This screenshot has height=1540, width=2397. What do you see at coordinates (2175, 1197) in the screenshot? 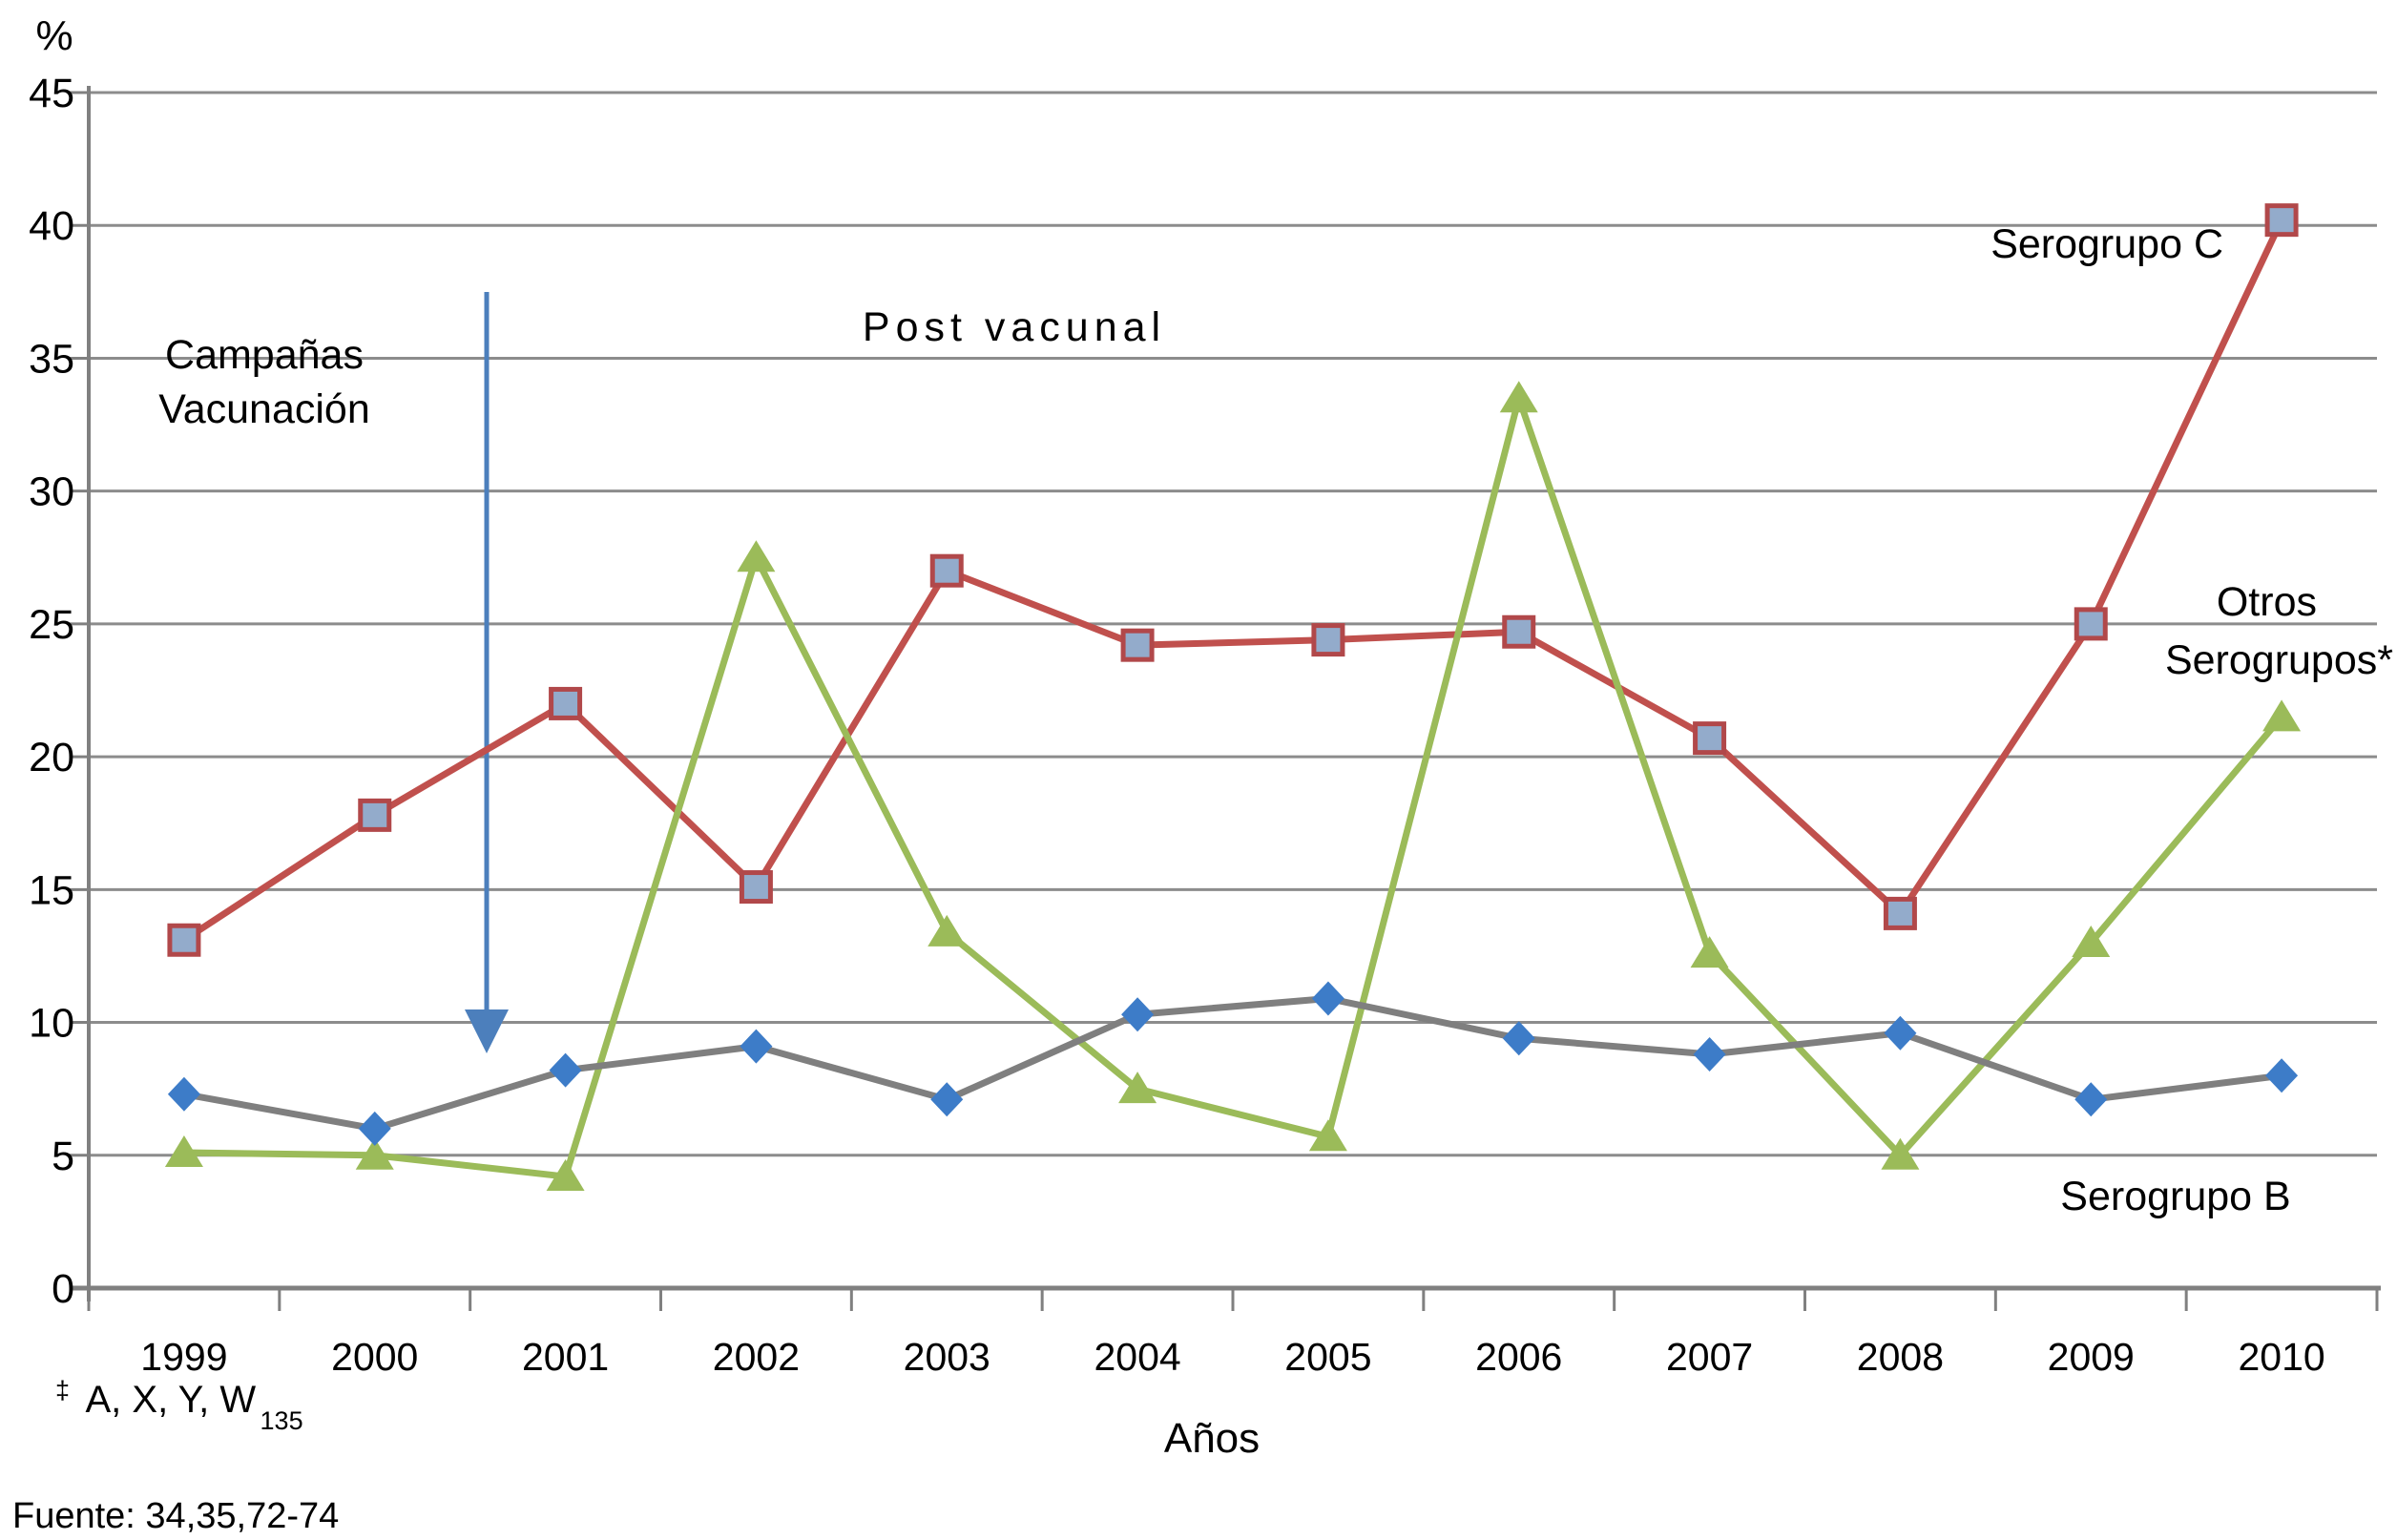
I see `serogroup-b-series-label: Serogrupo B` at bounding box center [2175, 1197].